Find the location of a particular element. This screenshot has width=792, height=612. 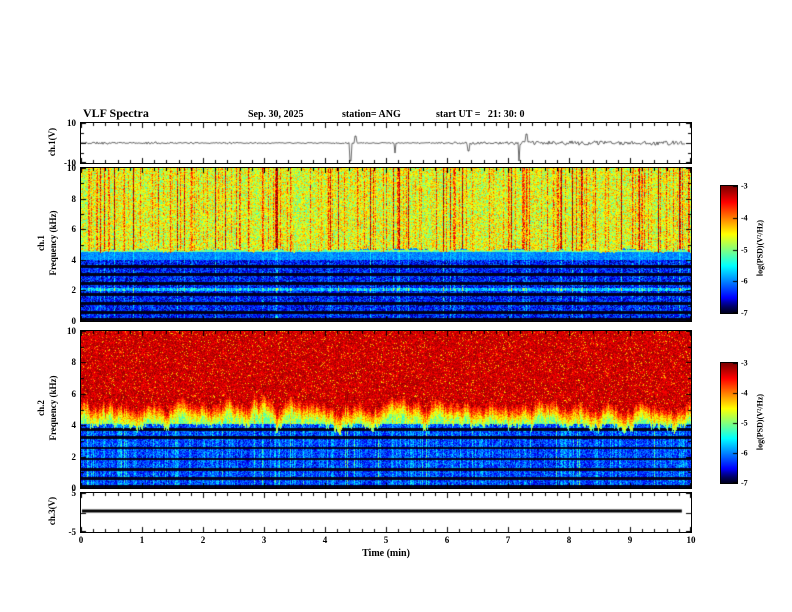

ch3-waveform-canvas is located at coordinates (386, 512).